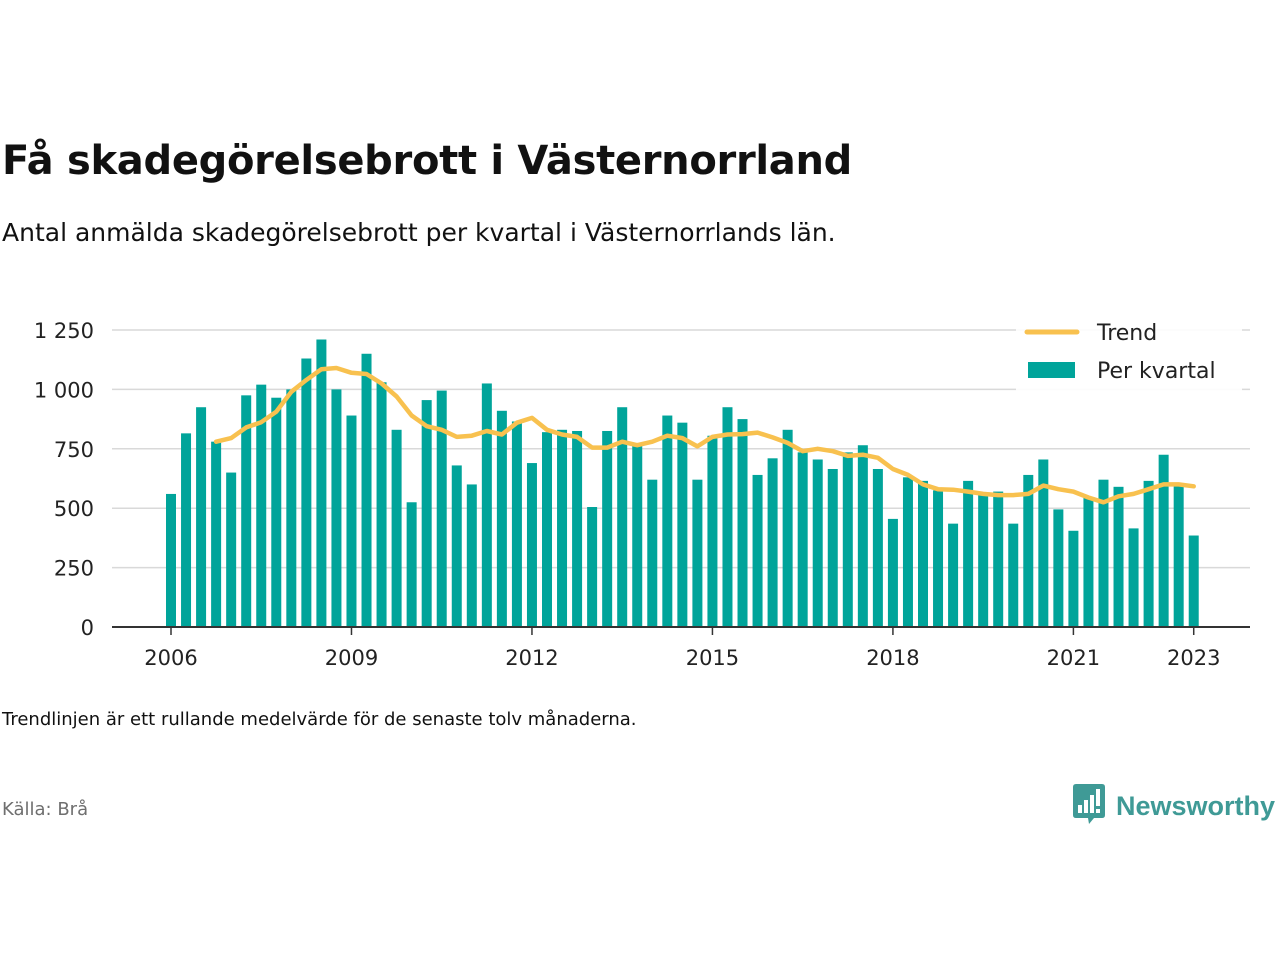 Image resolution: width=1280 pixels, height=960 pixels. Describe the element at coordinates (1193, 658) in the screenshot. I see `x-tick-label: 2023` at that location.